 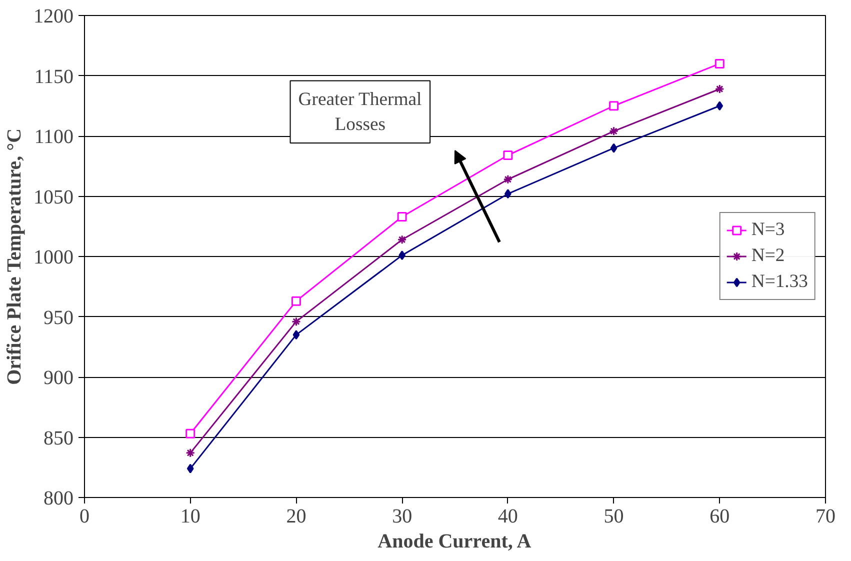 What do you see at coordinates (508, 517) in the screenshot?
I see `x-tick-label: 40` at bounding box center [508, 517].